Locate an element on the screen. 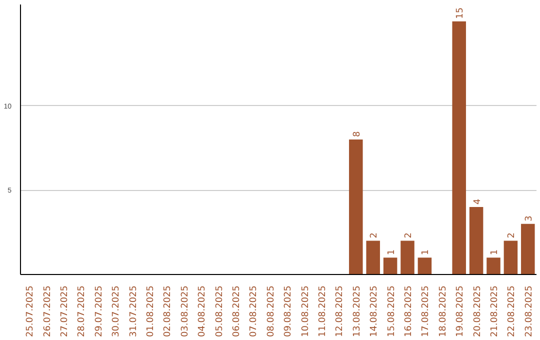 The width and height of the screenshot is (540, 340). x-tick-label: 12.08.2025 is located at coordinates (340, 312).